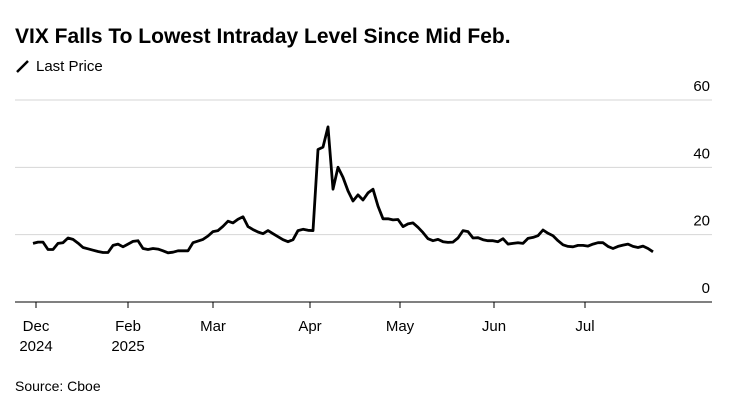 The height and width of the screenshot is (408, 738). What do you see at coordinates (400, 326) in the screenshot?
I see `x-tick-label: May` at bounding box center [400, 326].